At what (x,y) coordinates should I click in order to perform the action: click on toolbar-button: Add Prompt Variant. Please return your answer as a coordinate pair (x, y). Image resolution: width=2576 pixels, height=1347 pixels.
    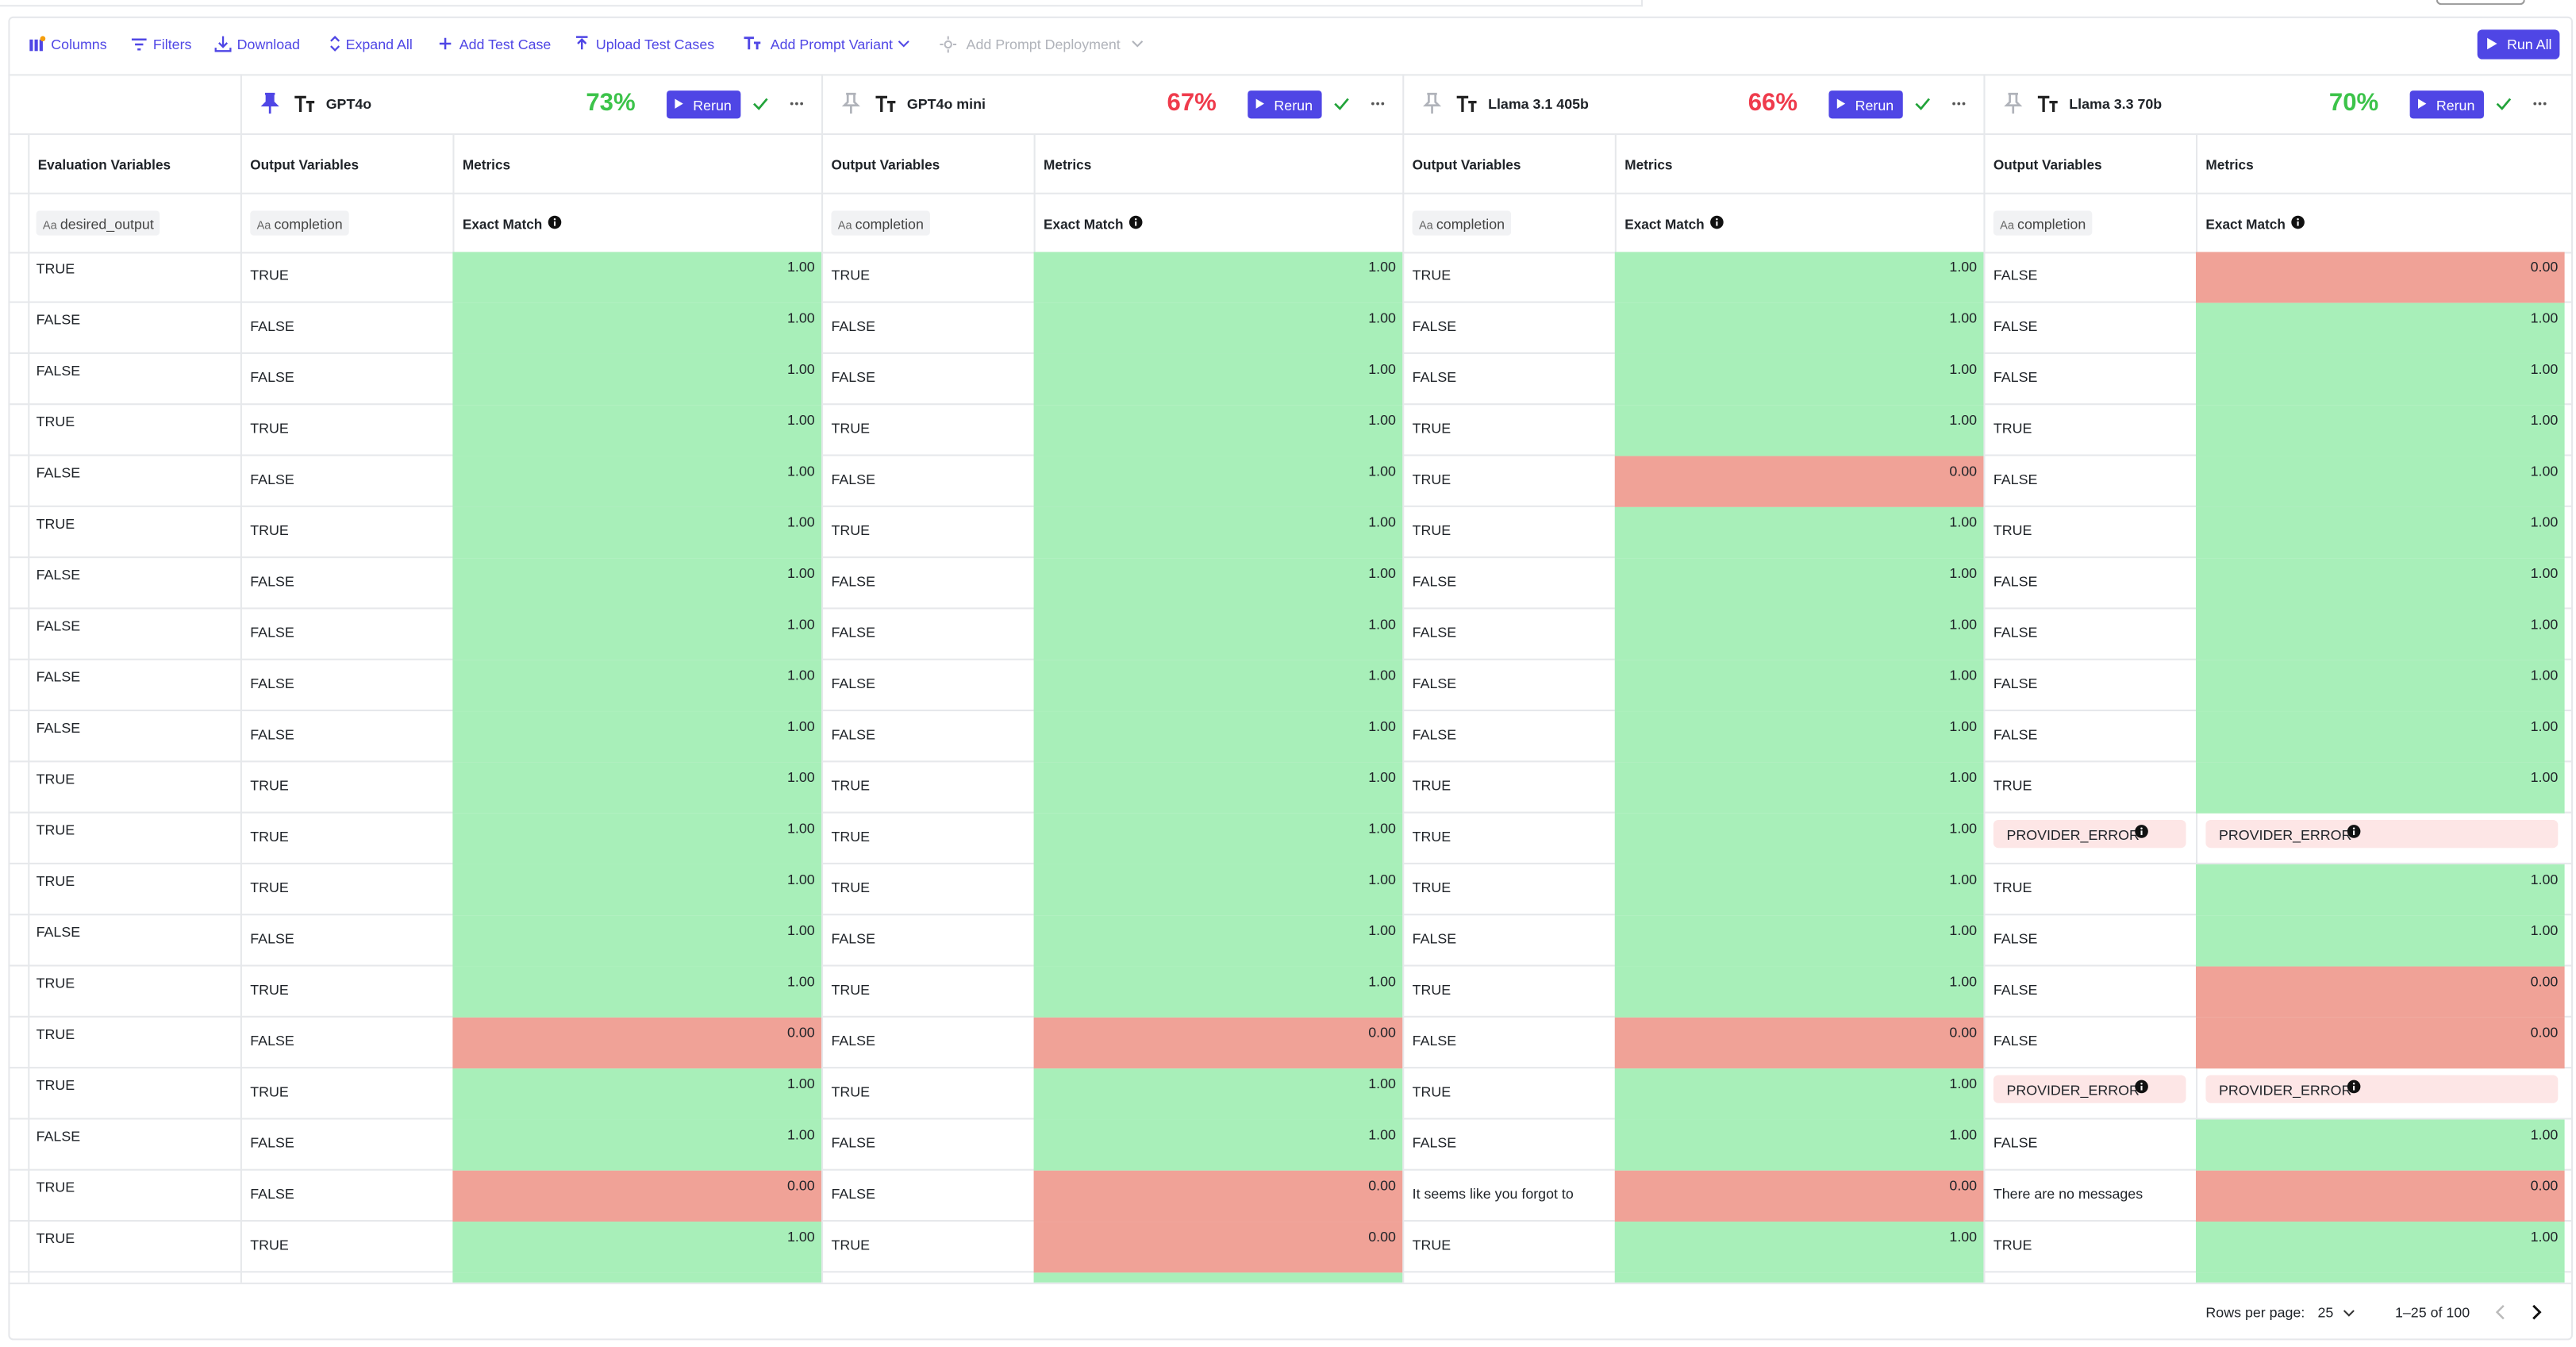
    Looking at the image, I should click on (831, 44).